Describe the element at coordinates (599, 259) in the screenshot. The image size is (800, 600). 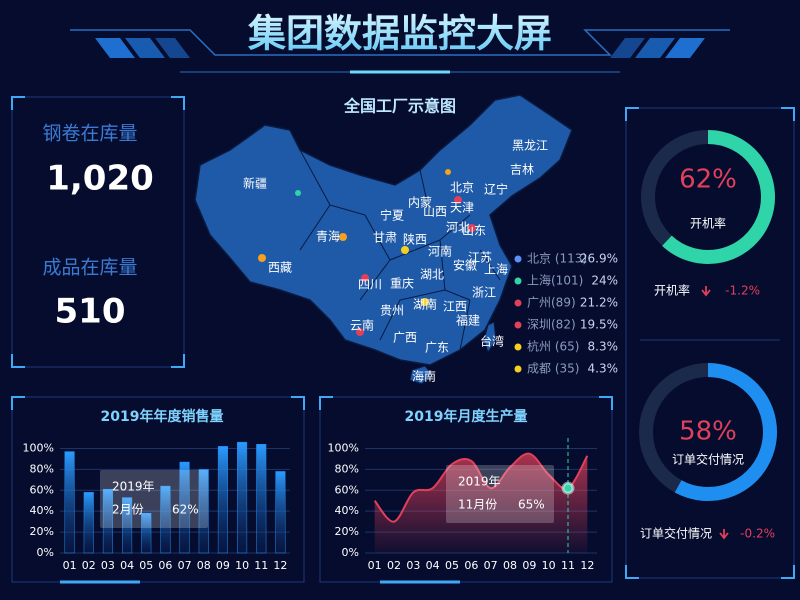
I see `legend-share: 26.9%` at that location.